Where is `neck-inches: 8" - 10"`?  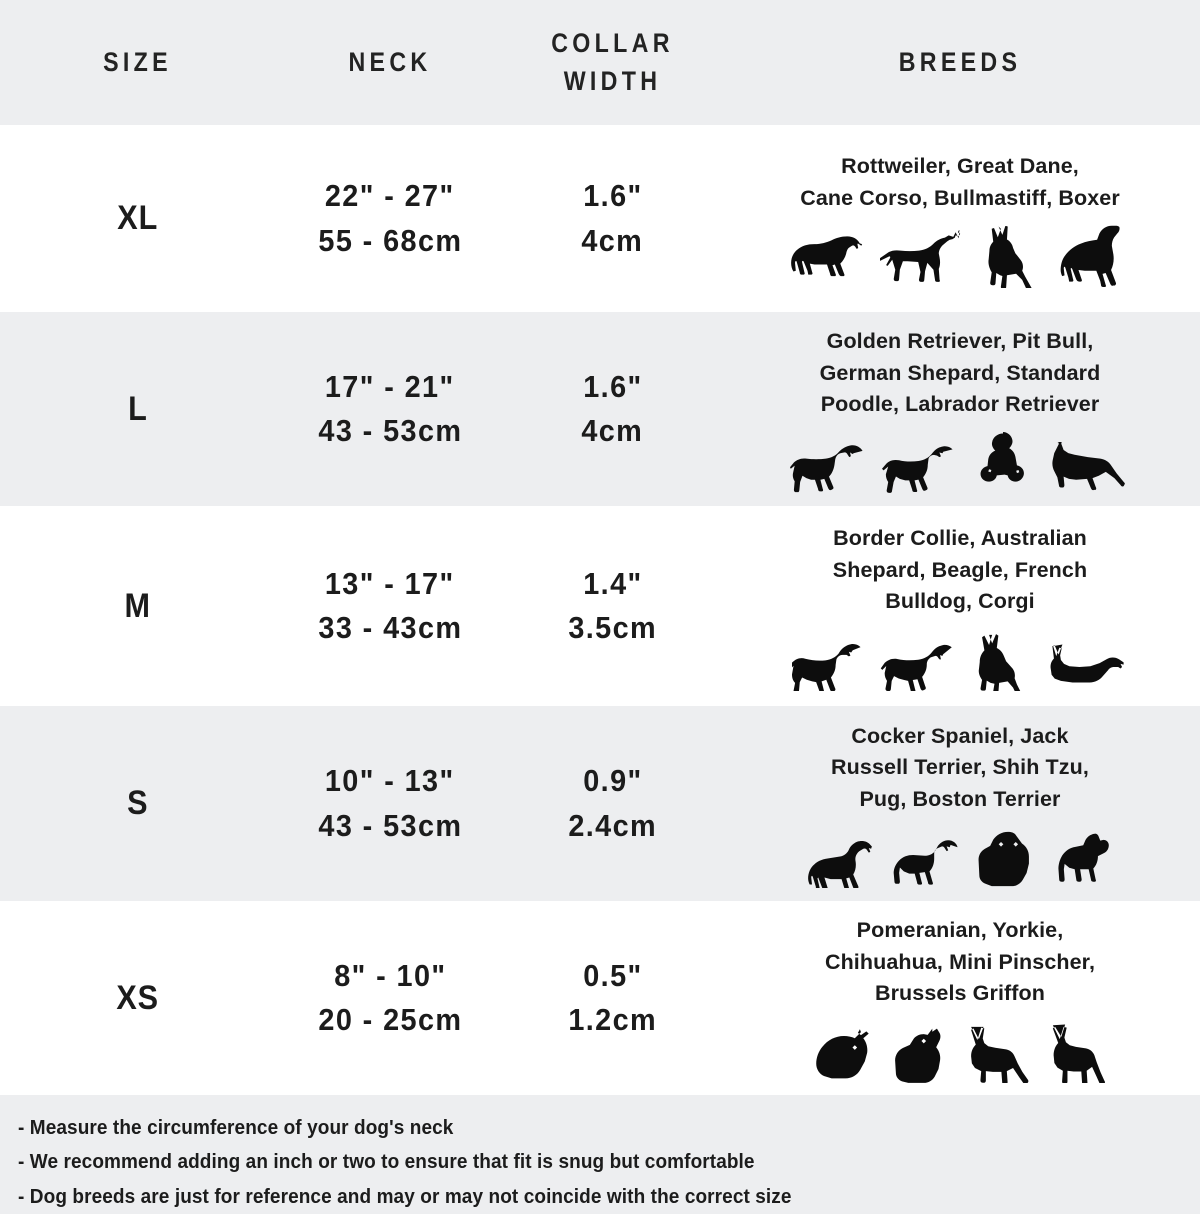
neck-inches: 8" - 10" is located at coordinates (390, 975).